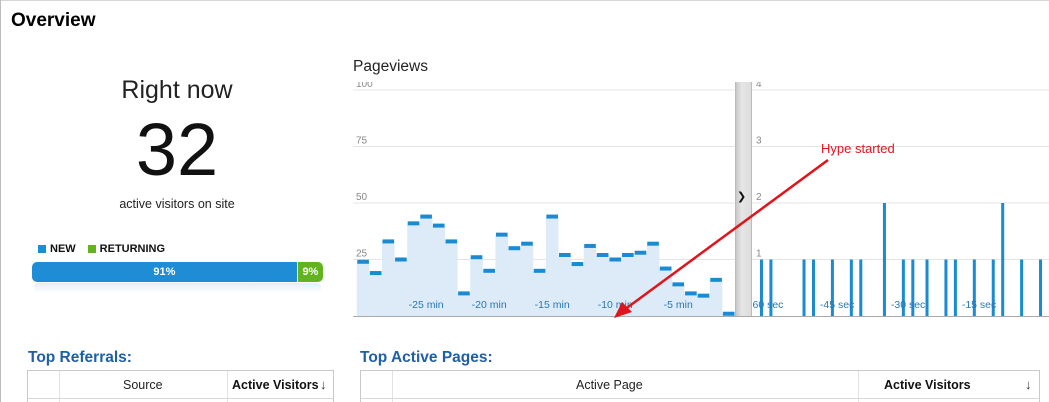 The image size is (1049, 402). I want to click on y-tick-label: 1, so click(759, 254).